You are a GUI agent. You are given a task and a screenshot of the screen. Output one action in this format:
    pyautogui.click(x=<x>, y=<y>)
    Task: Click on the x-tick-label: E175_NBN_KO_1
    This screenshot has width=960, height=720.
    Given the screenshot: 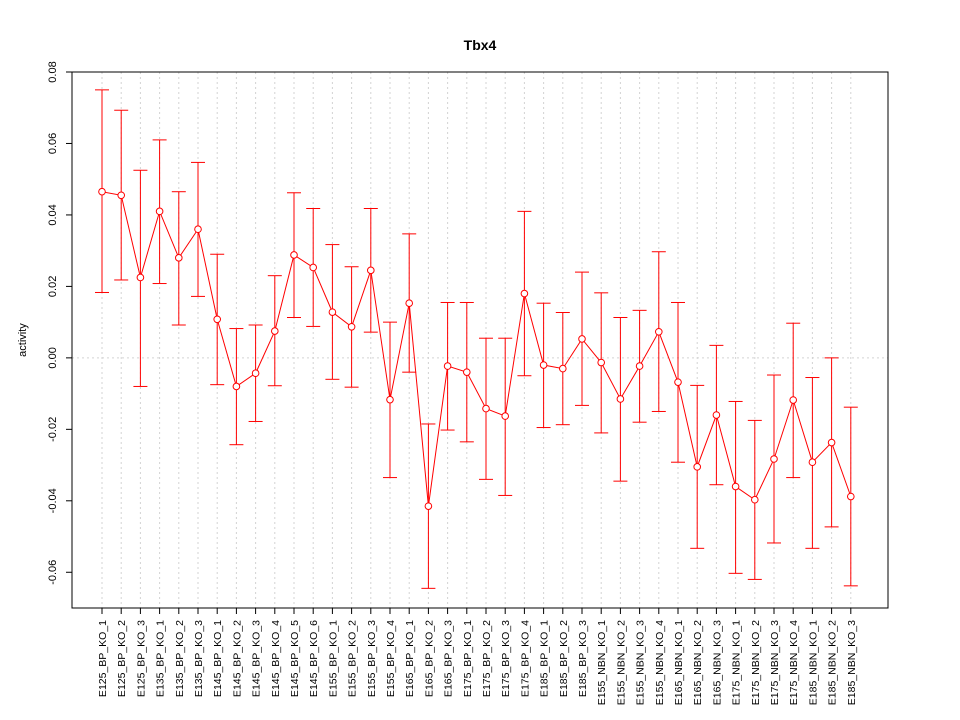 What is the action you would take?
    pyautogui.click(x=737, y=662)
    